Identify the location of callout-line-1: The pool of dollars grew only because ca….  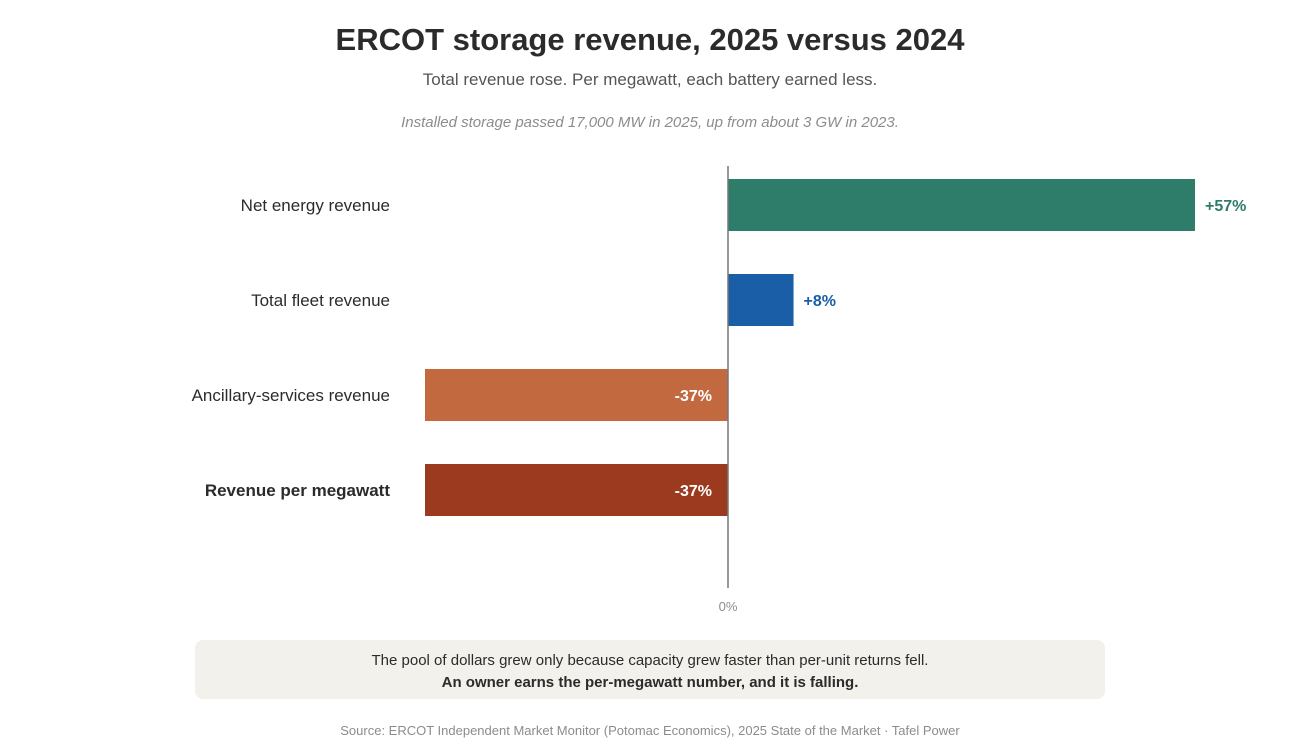
(650, 660).